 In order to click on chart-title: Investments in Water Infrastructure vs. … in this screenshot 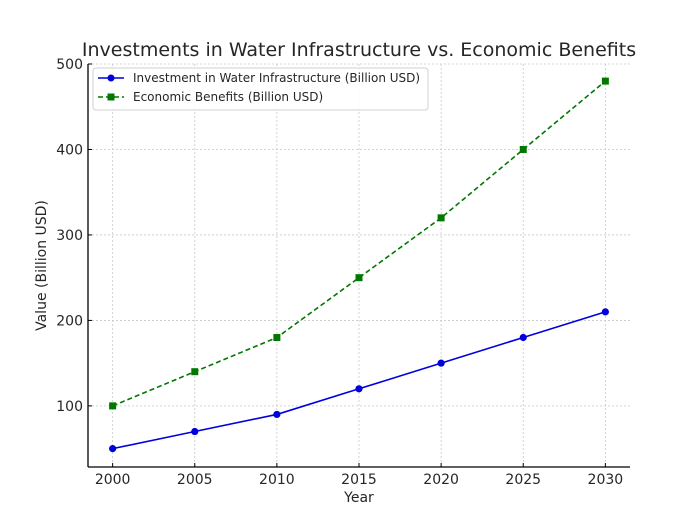, I will do `click(359, 50)`.